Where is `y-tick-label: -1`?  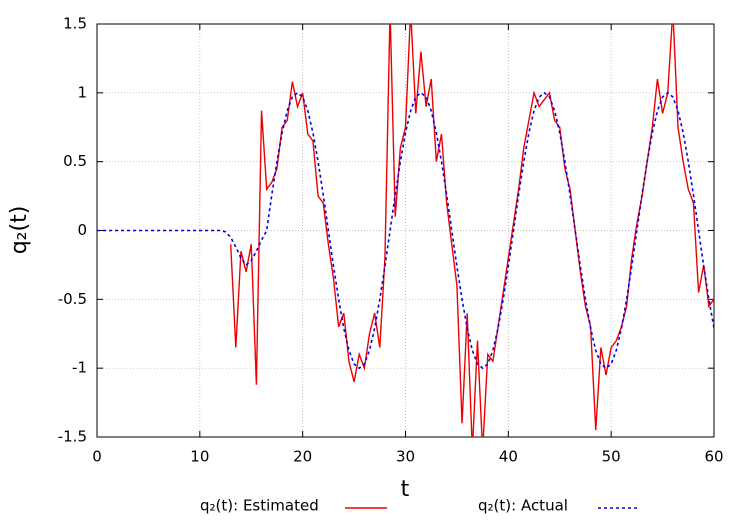 y-tick-label: -1 is located at coordinates (79, 368).